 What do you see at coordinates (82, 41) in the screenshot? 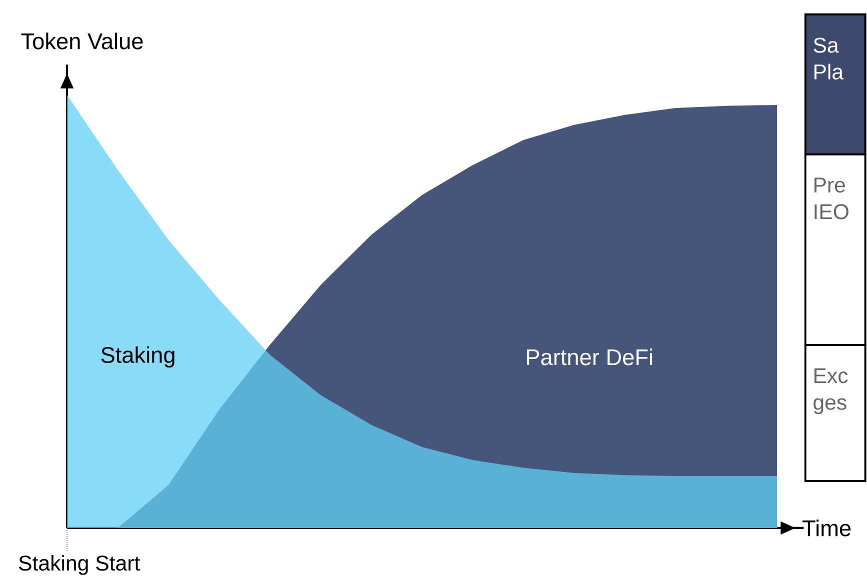
I see `y-axis-title: Token Value` at bounding box center [82, 41].